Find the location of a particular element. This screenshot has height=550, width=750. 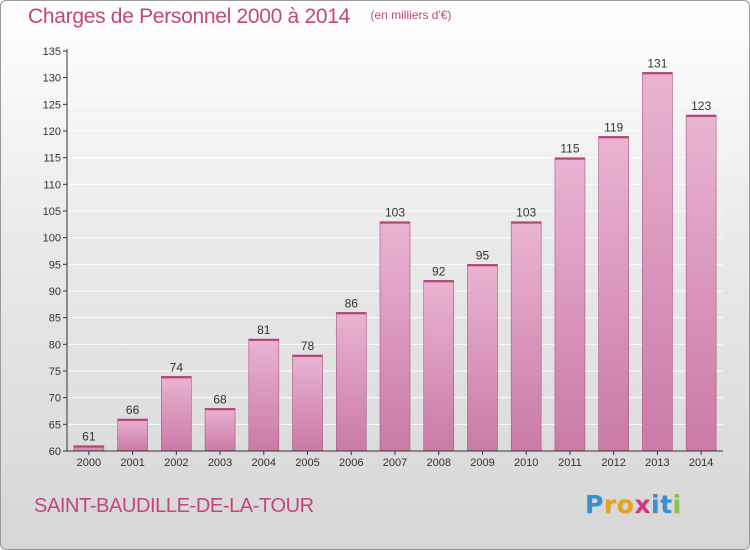

bar-2008 is located at coordinates (439, 366).